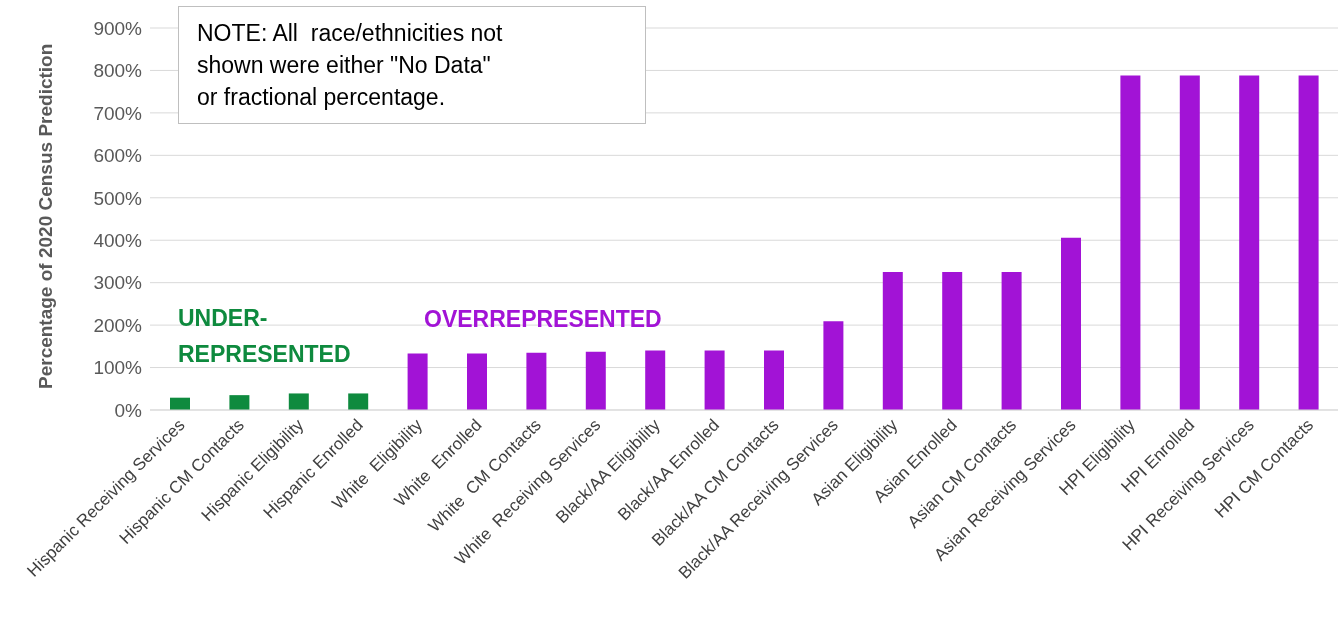 This screenshot has height=633, width=1340. What do you see at coordinates (118, 198) in the screenshot?
I see `y-tick-label: 500%` at bounding box center [118, 198].